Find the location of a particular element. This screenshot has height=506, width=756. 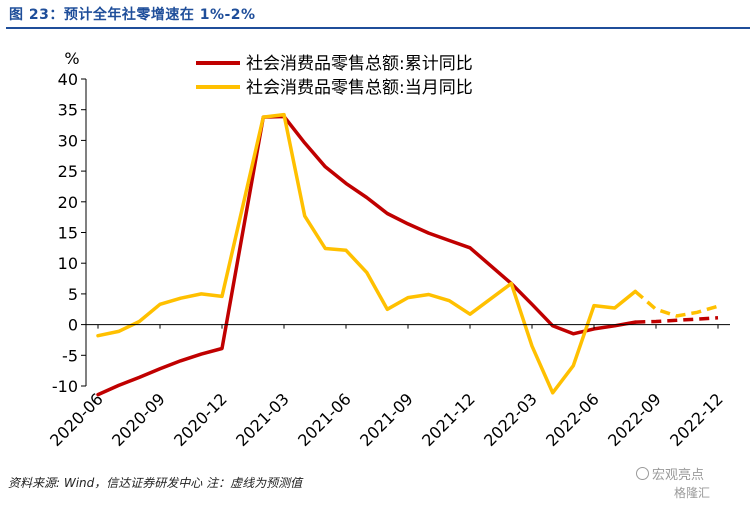

x-tick-label: 2021-09 is located at coordinates (386, 419).